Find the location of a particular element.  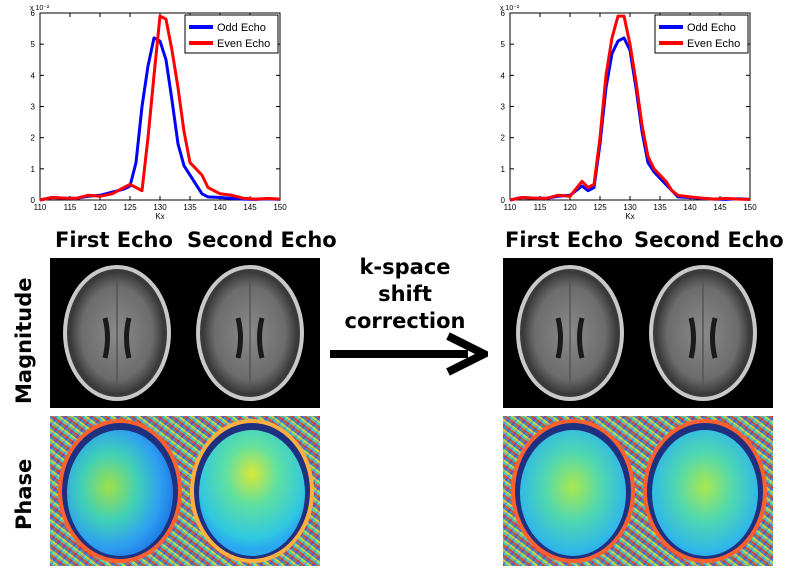

left-first-echo-label: First Echo is located at coordinates (114, 240).